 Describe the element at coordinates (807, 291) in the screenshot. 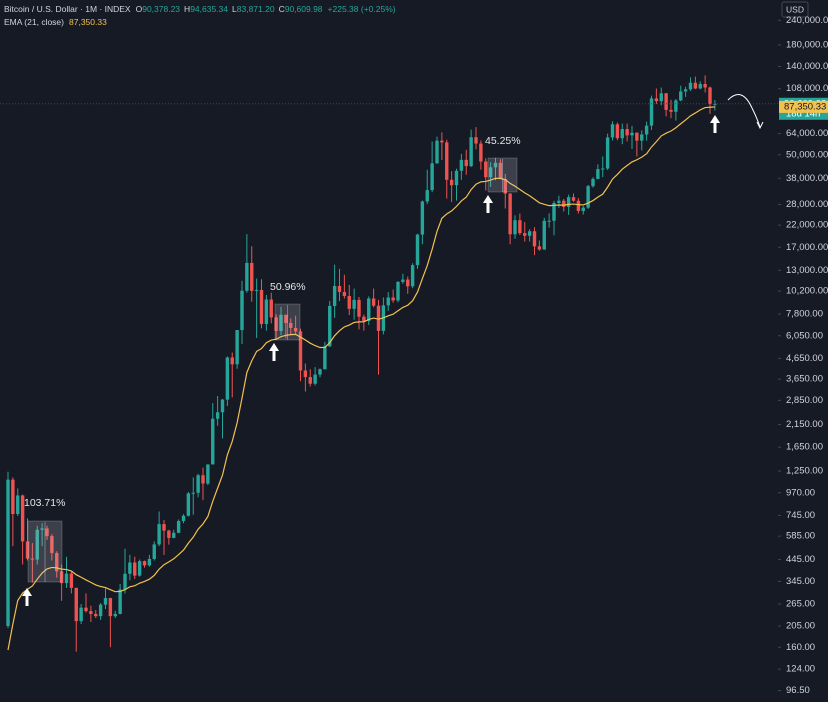

I see `y-tick-label: 10,200.00` at that location.